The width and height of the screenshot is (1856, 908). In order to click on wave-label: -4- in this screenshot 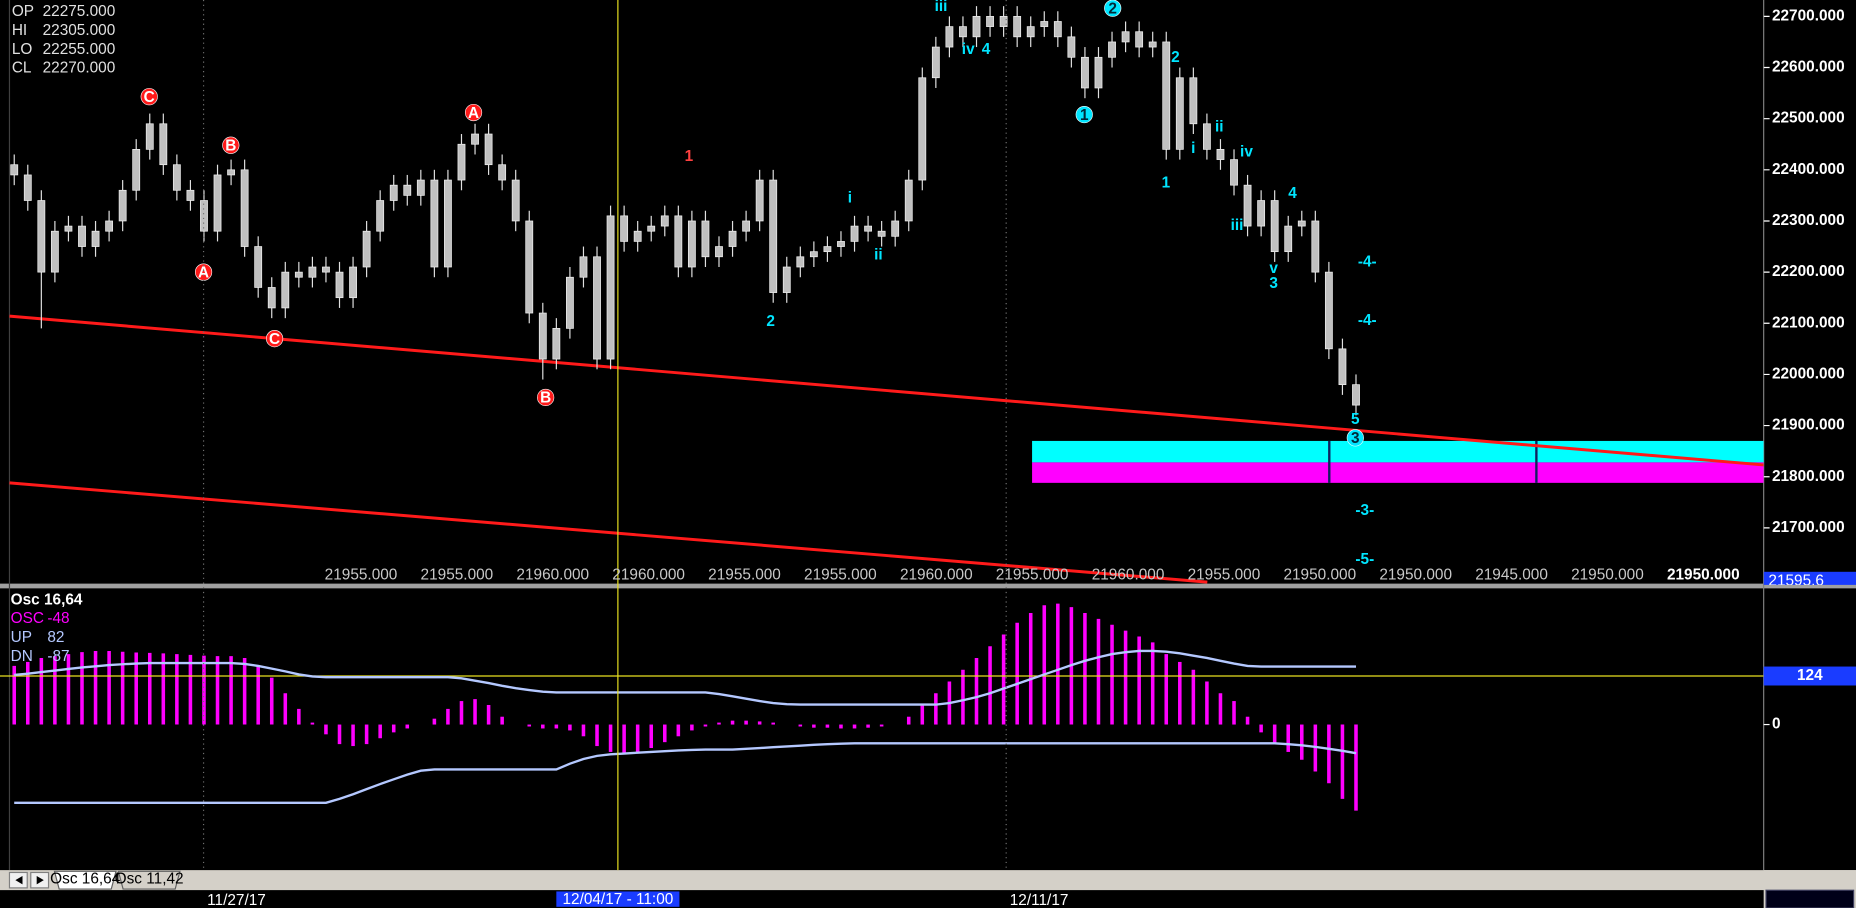, I will do `click(1367, 262)`.